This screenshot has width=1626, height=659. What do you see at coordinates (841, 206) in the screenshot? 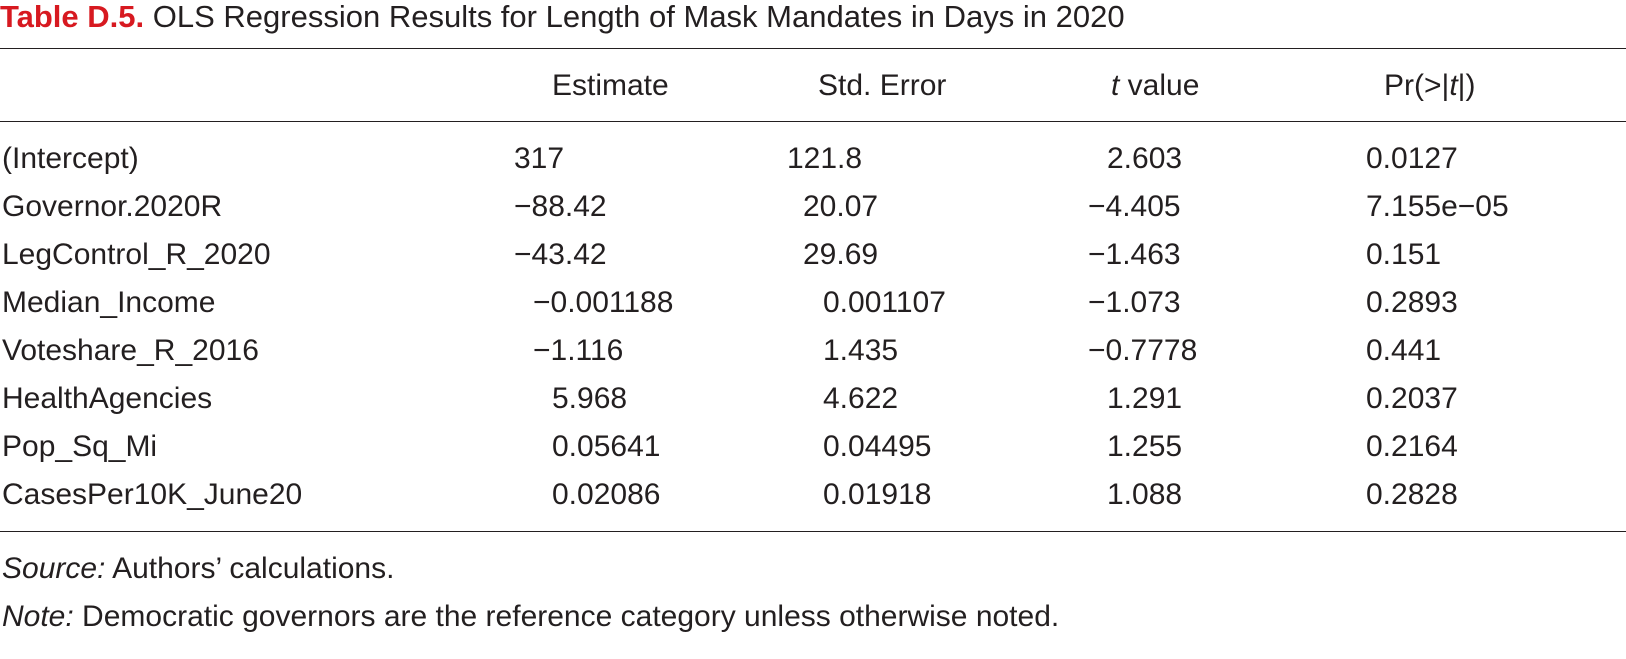
I see `row-std-error: 20.07` at bounding box center [841, 206].